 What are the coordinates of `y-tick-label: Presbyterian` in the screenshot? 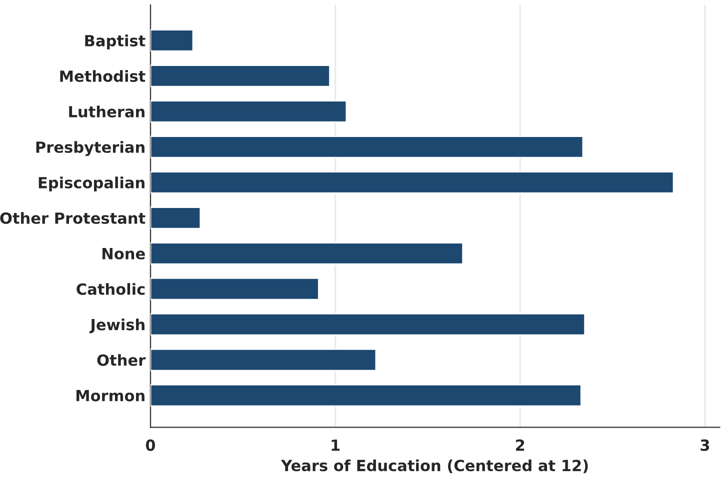 It's located at (90, 148).